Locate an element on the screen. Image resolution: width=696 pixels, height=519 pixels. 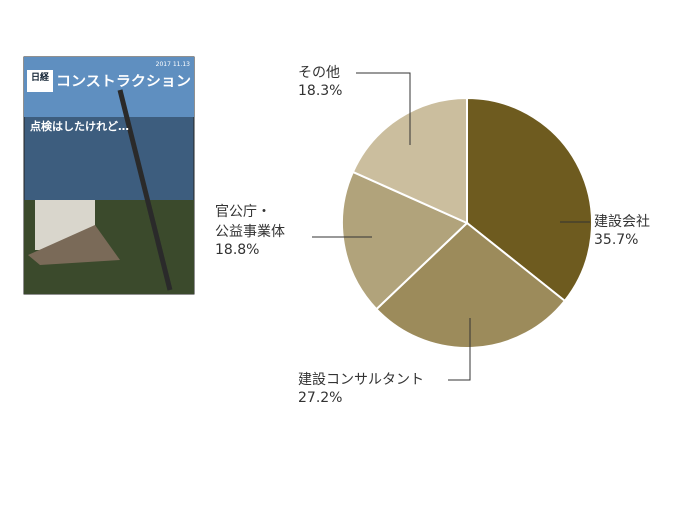
slice-label: 官公庁・ 公益事業体 is located at coordinates (250, 222).